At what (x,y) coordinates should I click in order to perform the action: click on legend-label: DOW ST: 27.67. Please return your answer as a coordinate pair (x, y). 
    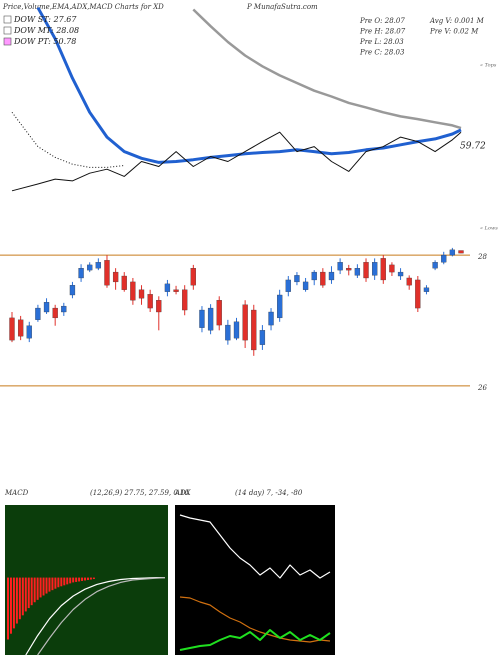
    Looking at the image, I should click on (45, 19).